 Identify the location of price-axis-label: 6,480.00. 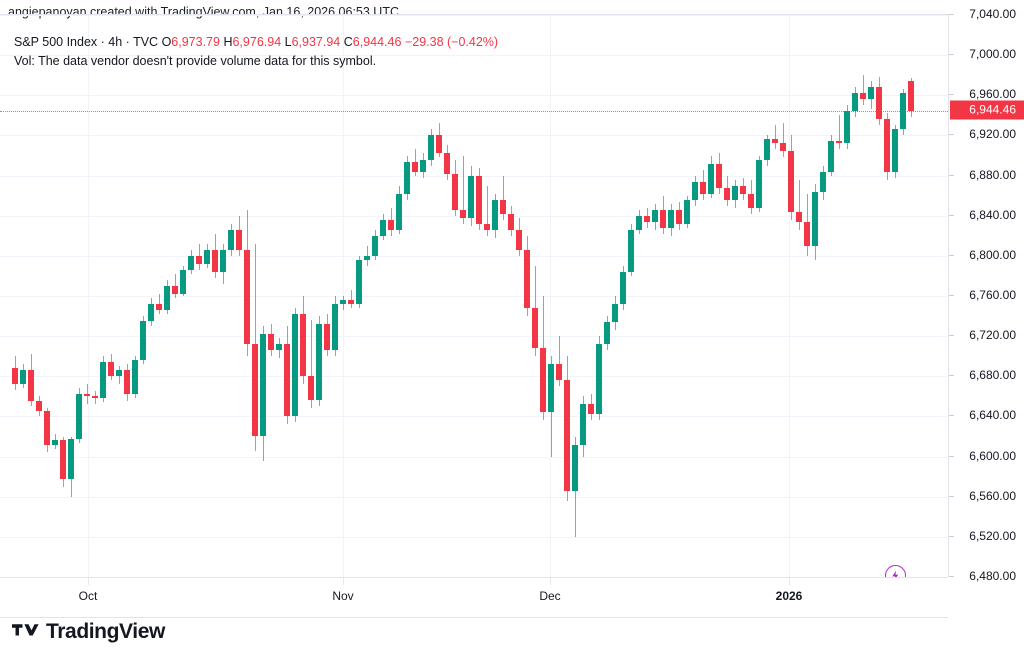
(992, 576).